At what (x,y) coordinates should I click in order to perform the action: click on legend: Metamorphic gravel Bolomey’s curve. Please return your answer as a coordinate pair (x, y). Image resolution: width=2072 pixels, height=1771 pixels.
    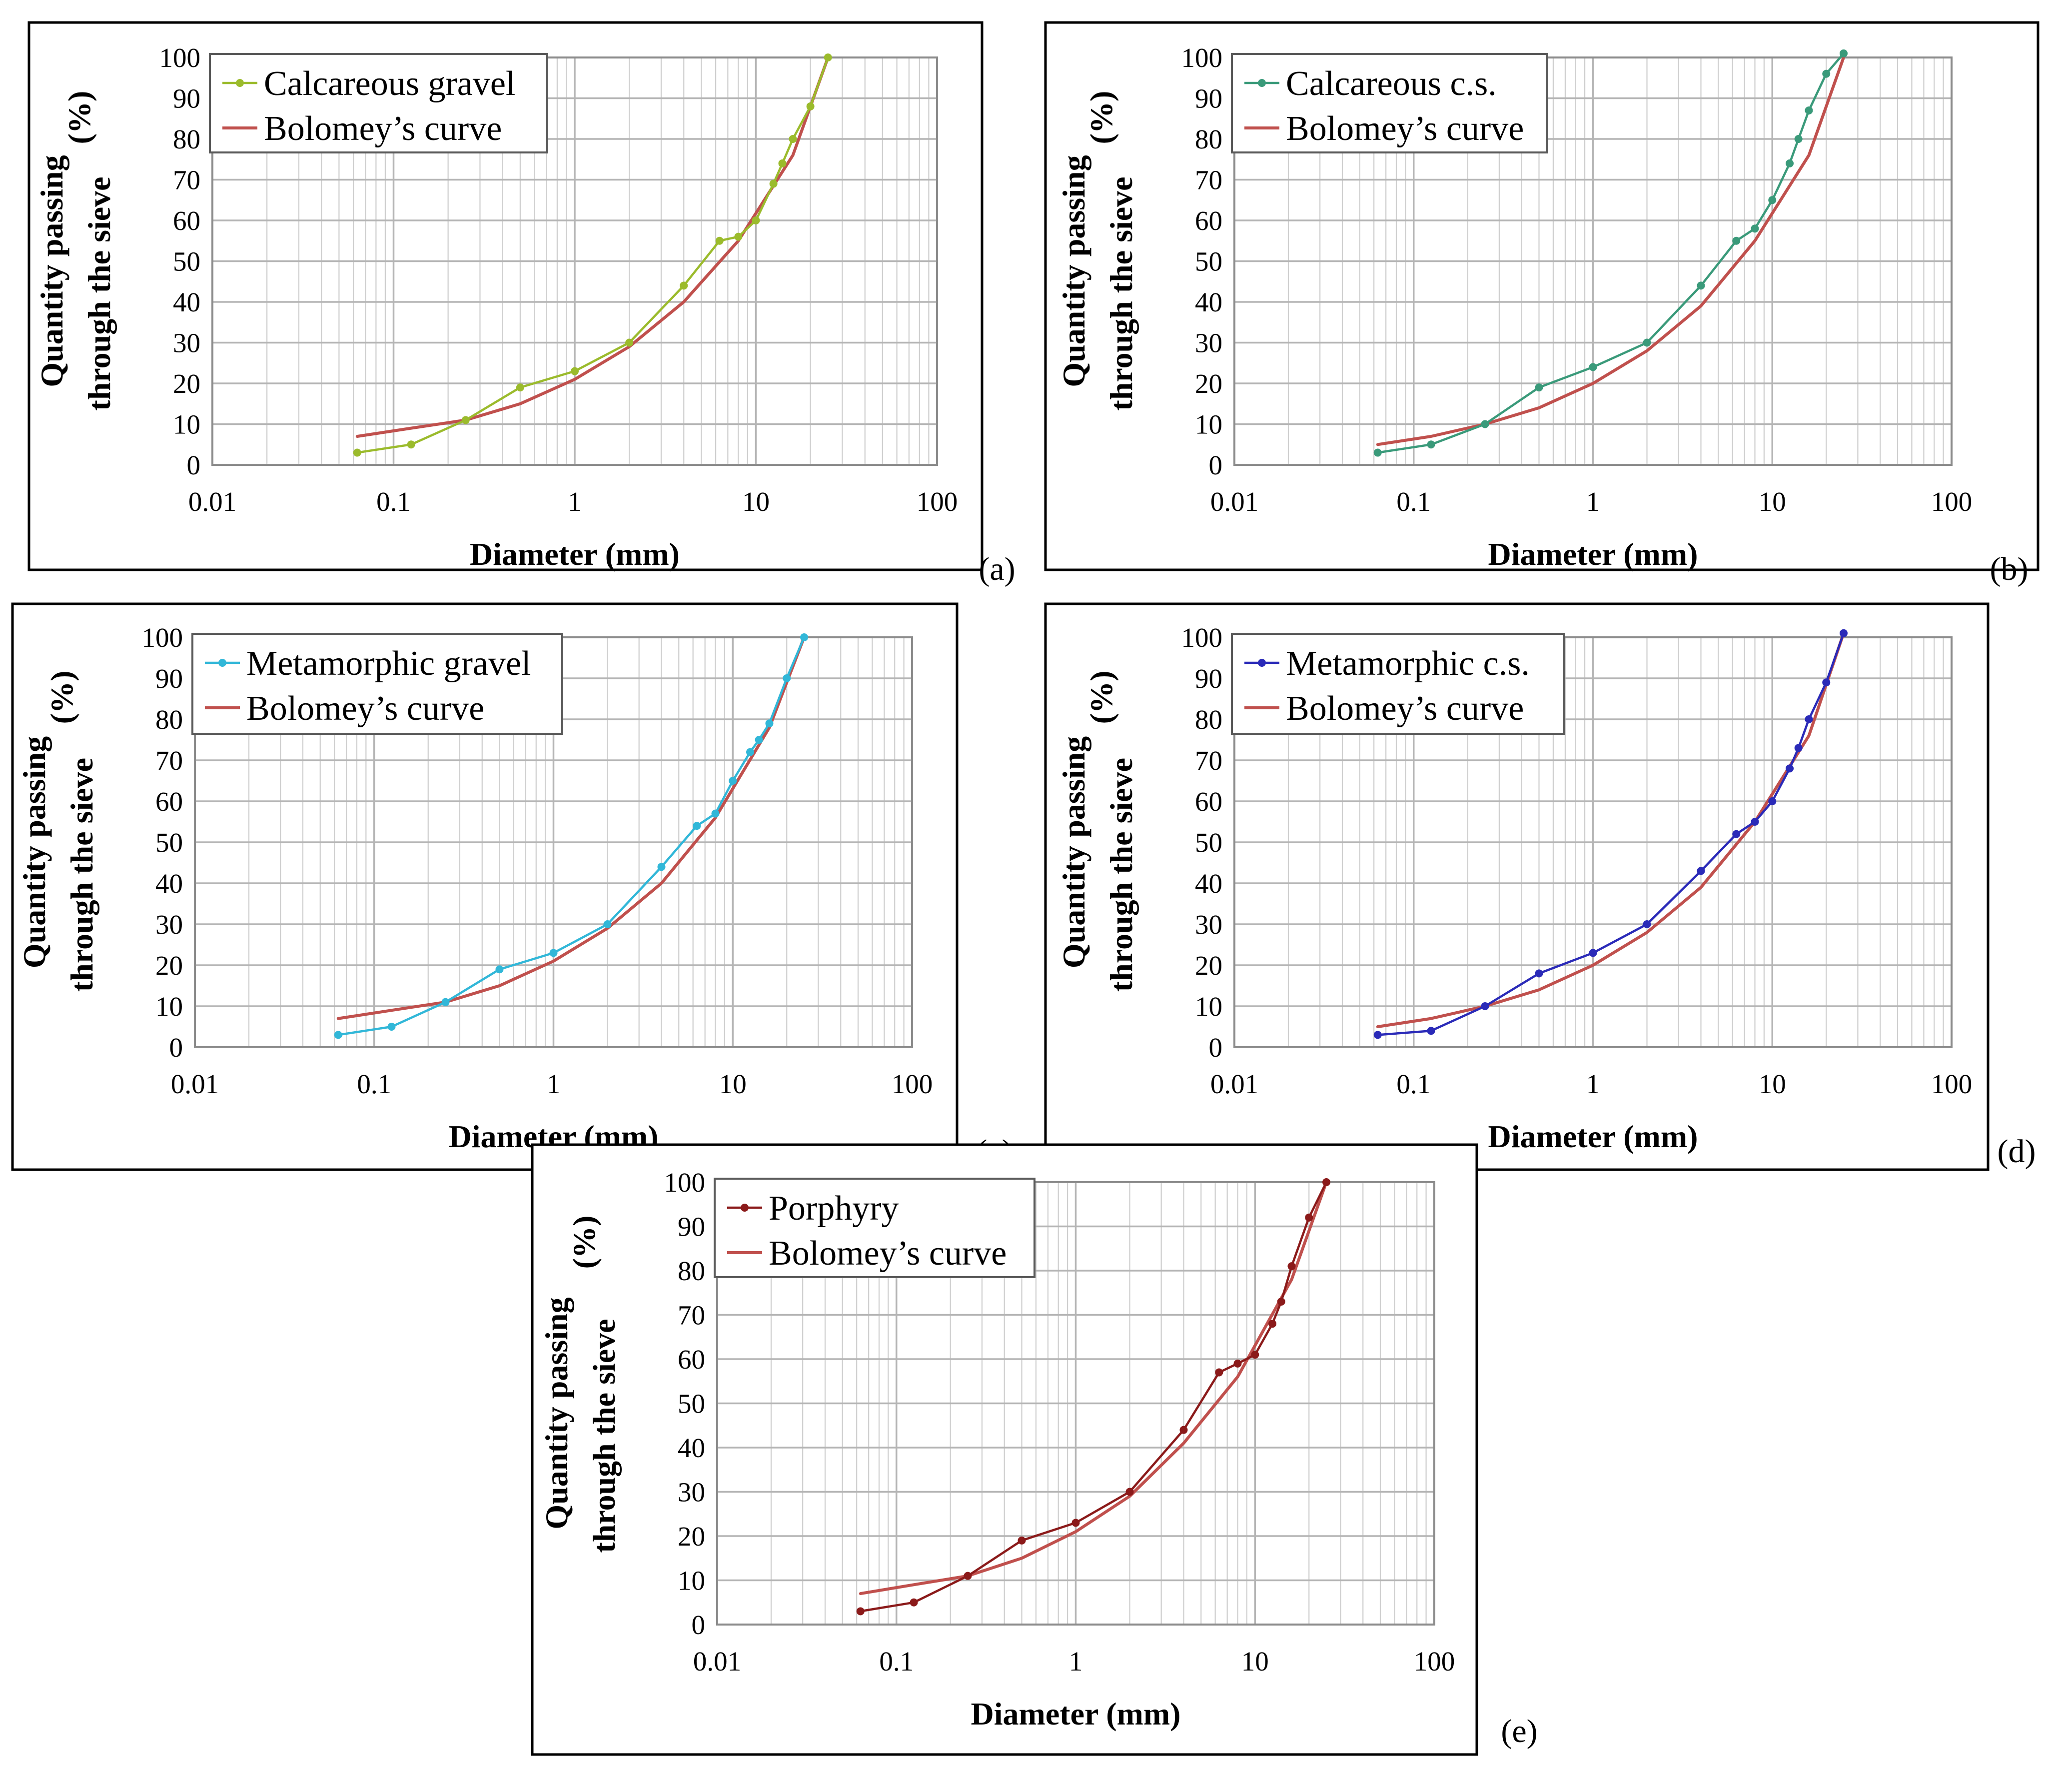
    Looking at the image, I should click on (377, 684).